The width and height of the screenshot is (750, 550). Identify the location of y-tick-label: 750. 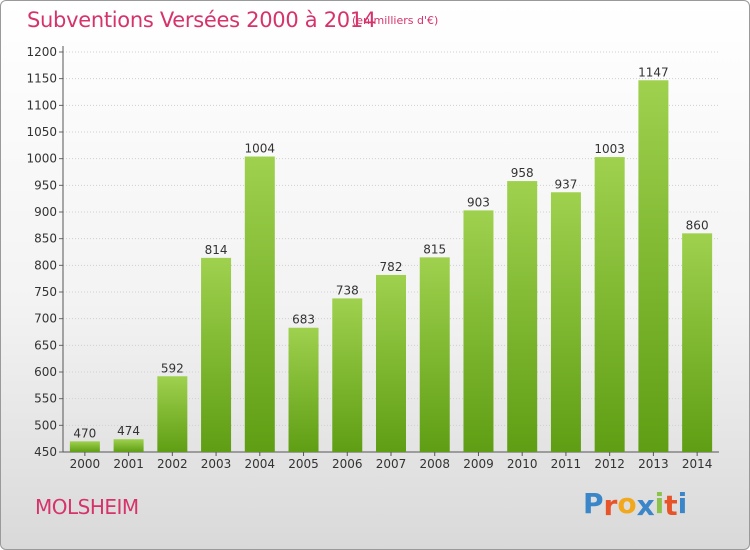
(45, 292).